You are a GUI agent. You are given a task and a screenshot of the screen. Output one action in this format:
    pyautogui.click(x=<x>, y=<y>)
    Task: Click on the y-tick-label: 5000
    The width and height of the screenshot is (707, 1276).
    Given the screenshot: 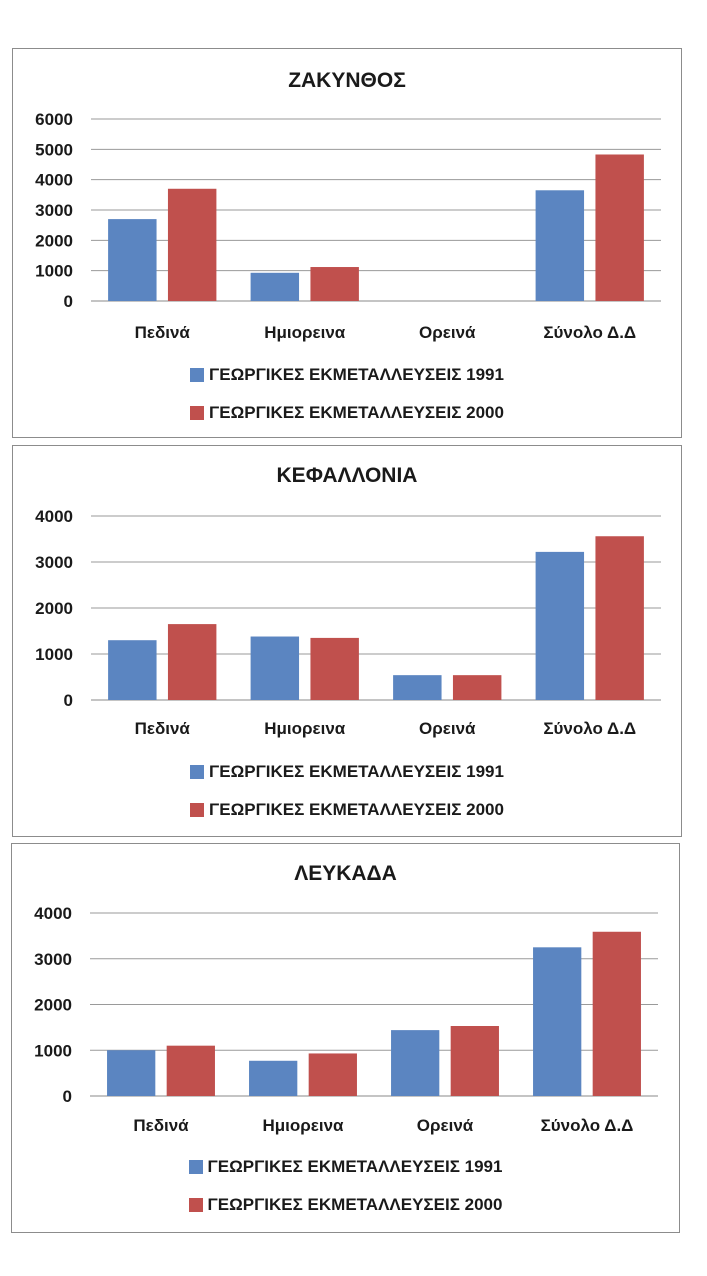 What is the action you would take?
    pyautogui.click(x=54, y=149)
    